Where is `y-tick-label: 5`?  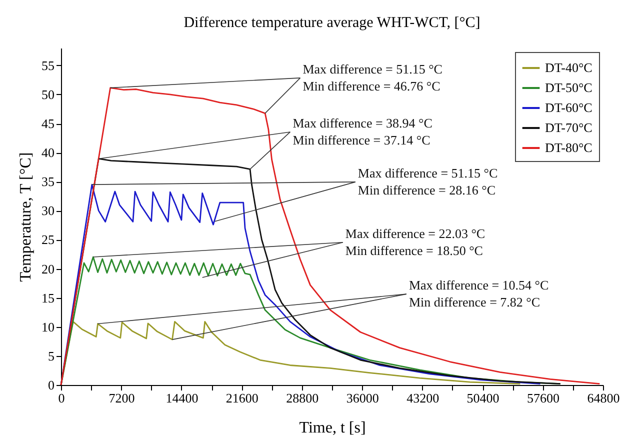
y-tick-label: 5 is located at coordinates (51, 356).